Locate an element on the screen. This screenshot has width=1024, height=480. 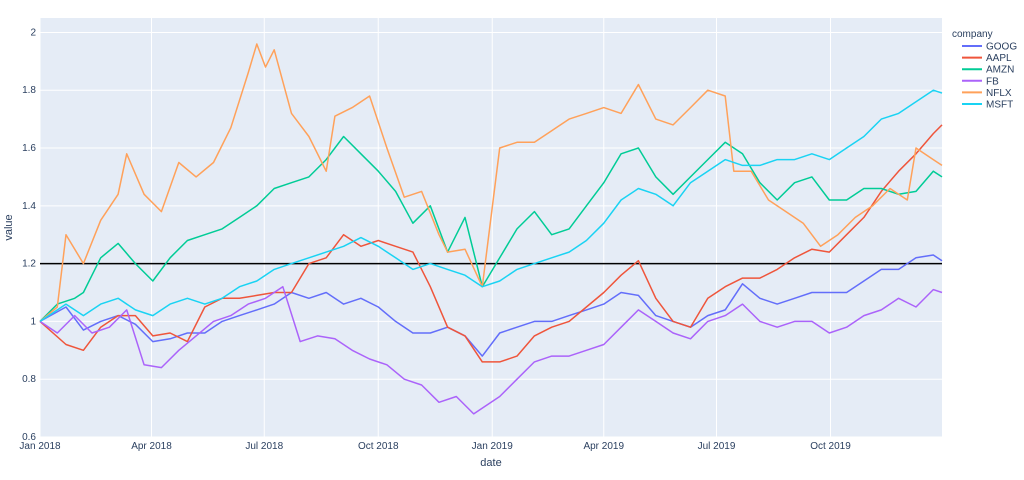
x-tick-label: Jan 2019 is located at coordinates (493, 446).